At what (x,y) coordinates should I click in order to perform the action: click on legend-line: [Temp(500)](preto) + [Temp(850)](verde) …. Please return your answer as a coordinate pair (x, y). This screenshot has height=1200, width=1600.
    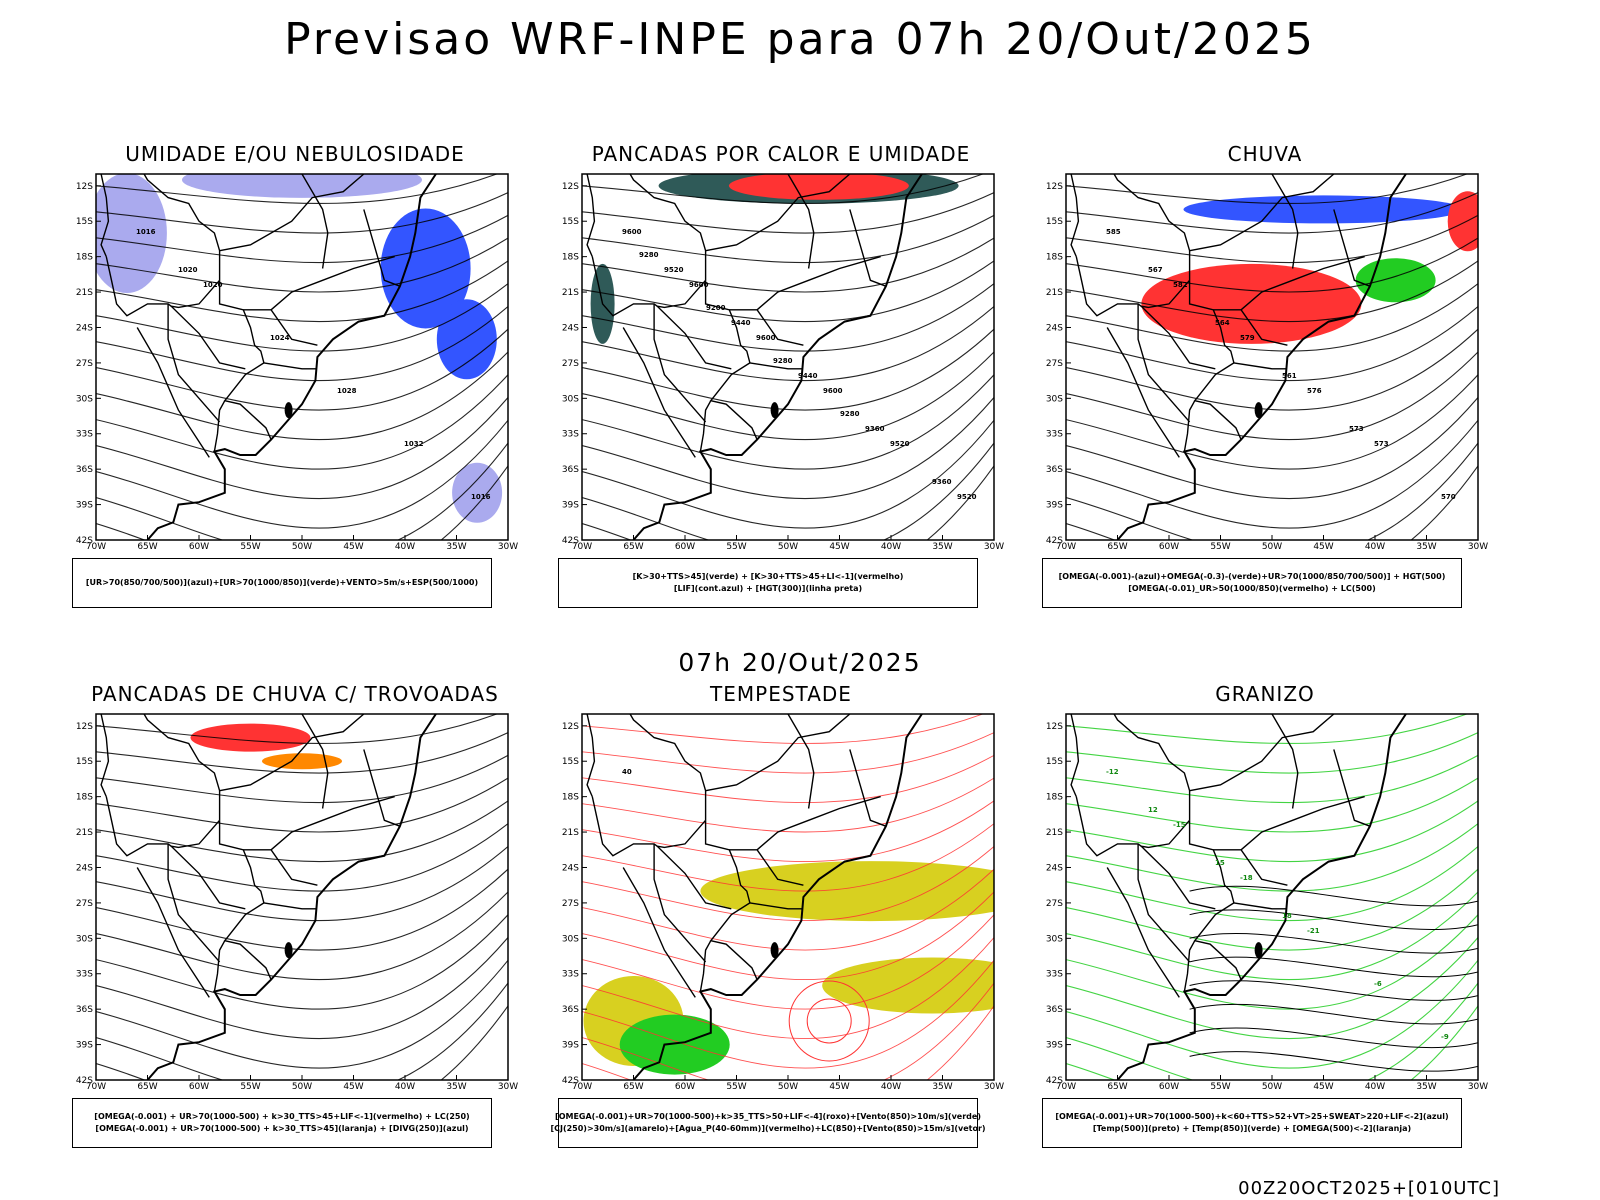
    Looking at the image, I should click on (1252, 1128).